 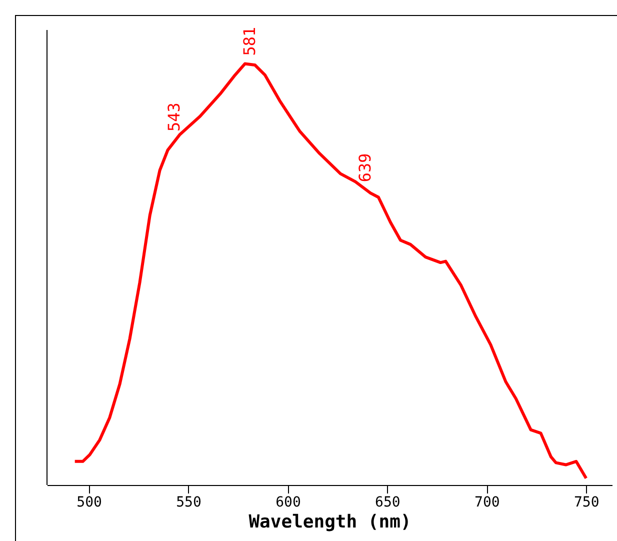 I want to click on x-tick-label: 750, so click(x=587, y=502).